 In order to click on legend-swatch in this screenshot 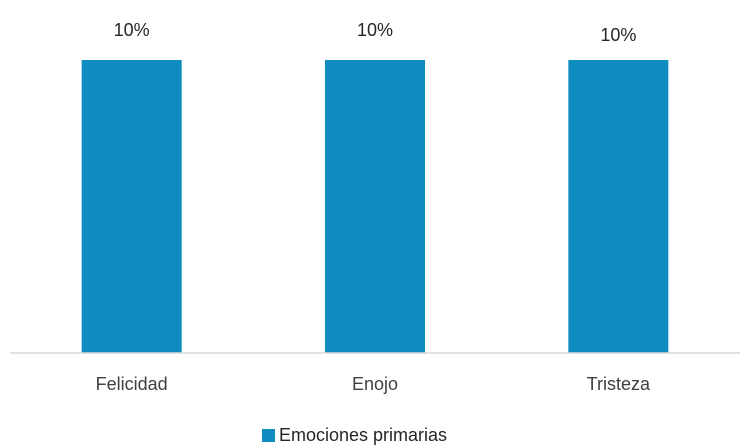, I will do `click(268, 435)`.